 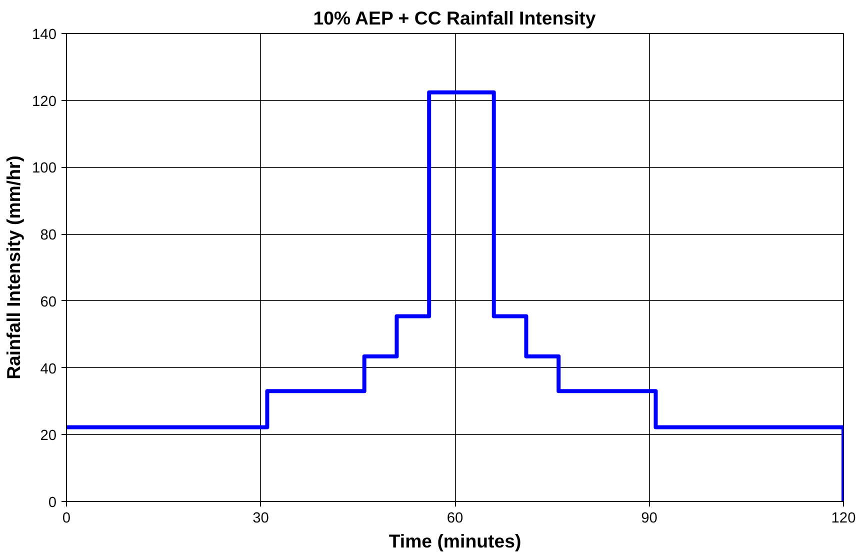 I want to click on y-tick-label: 100, so click(x=44, y=168).